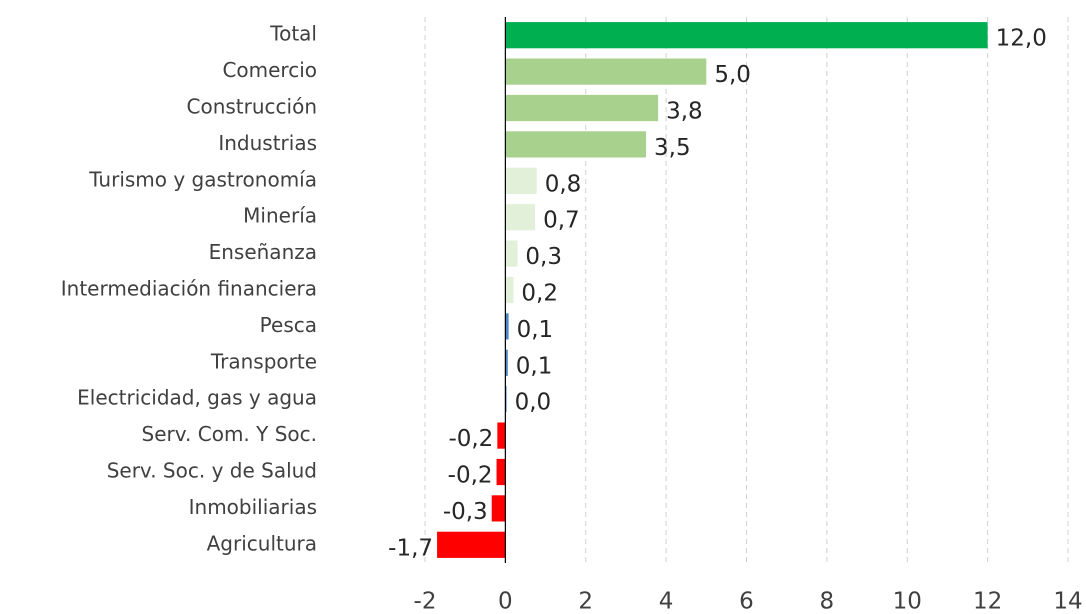 This screenshot has width=1086, height=614. What do you see at coordinates (746, 601) in the screenshot?
I see `x-tick-label: 6` at bounding box center [746, 601].